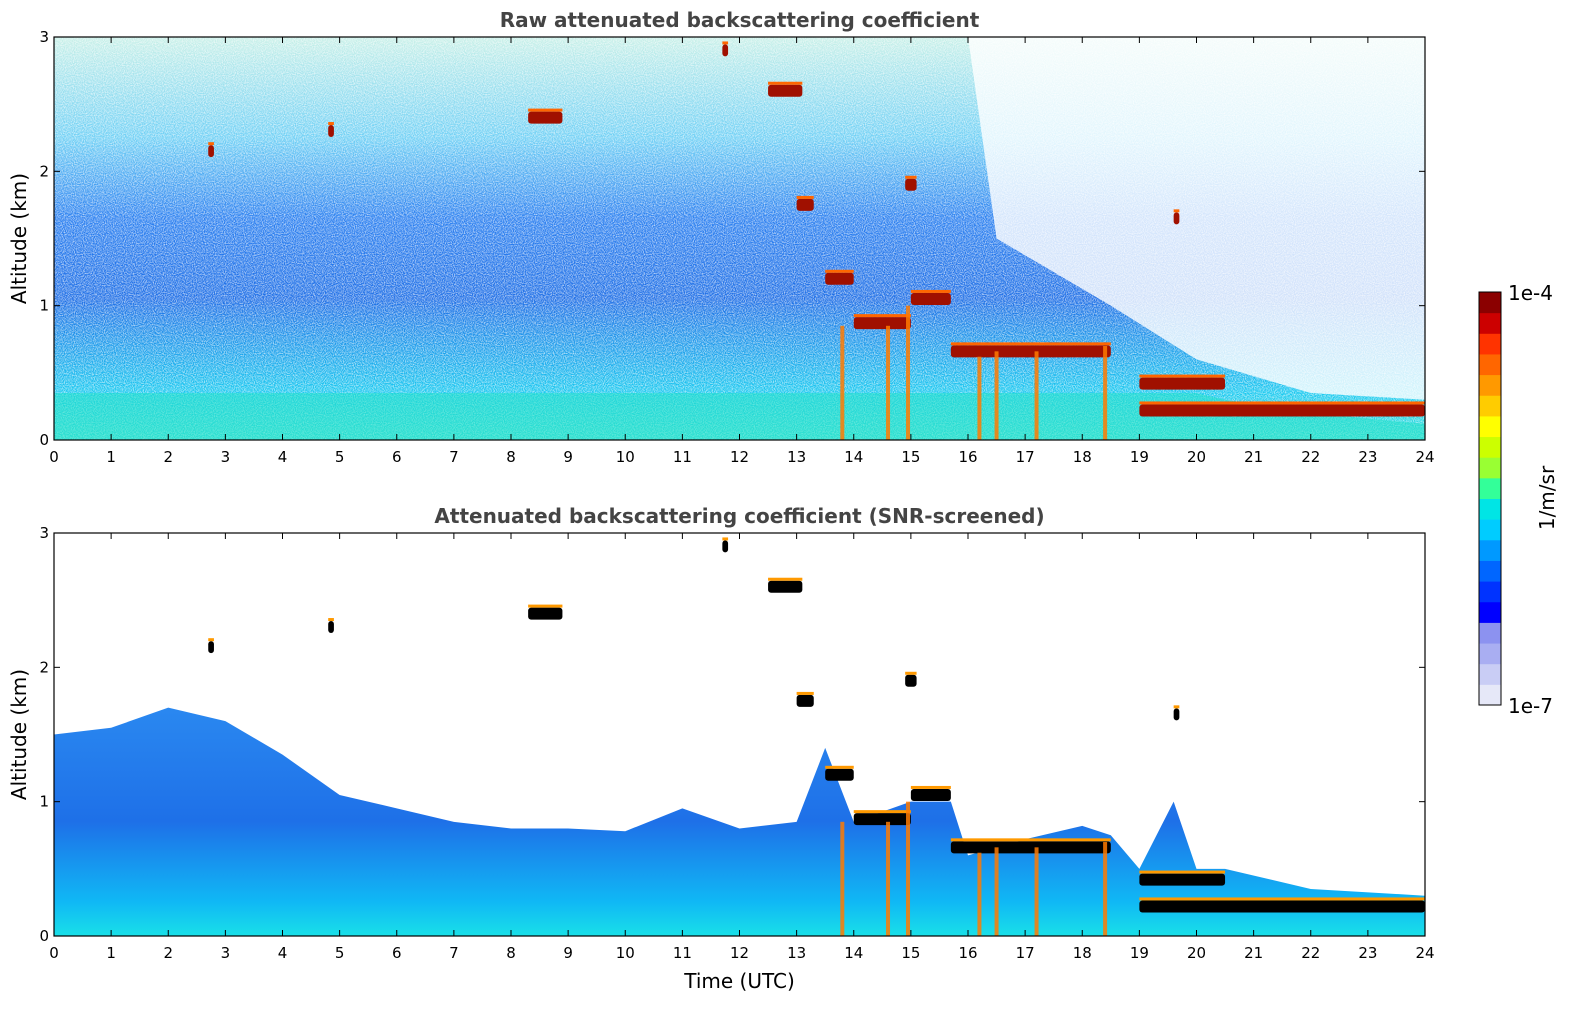 The height and width of the screenshot is (1020, 1595). What do you see at coordinates (44, 936) in the screenshot?
I see `y-tick-label: 0` at bounding box center [44, 936].